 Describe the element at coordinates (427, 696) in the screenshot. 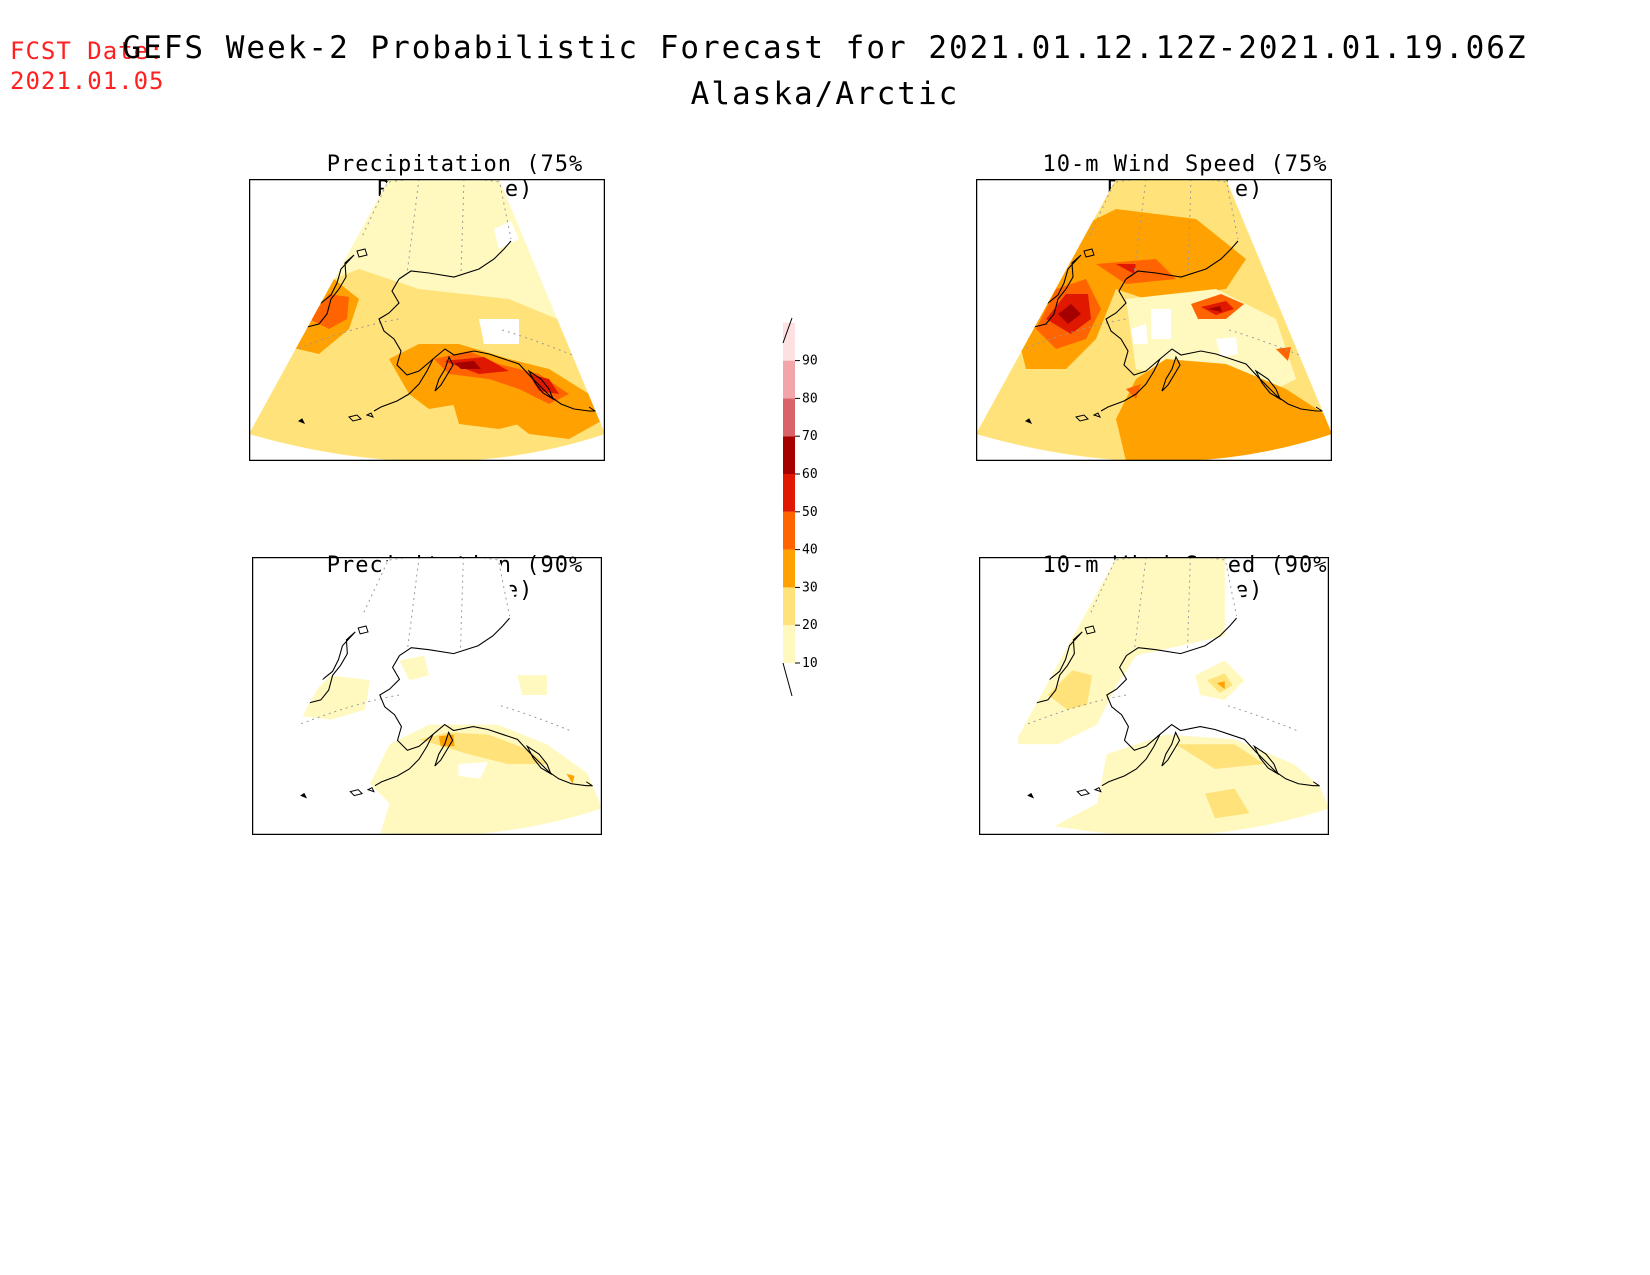

I see `map-precip90` at that location.